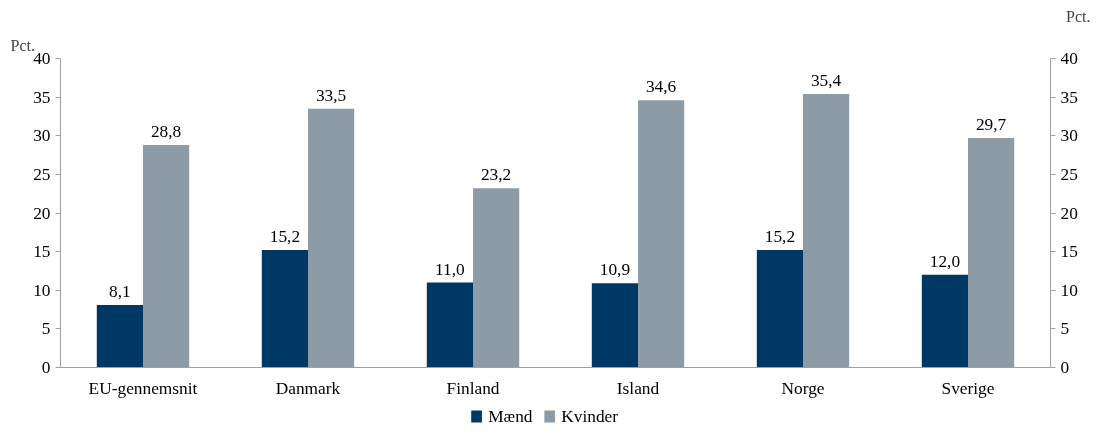  Describe the element at coordinates (638, 388) in the screenshot. I see `x-tick-label: Island` at that location.